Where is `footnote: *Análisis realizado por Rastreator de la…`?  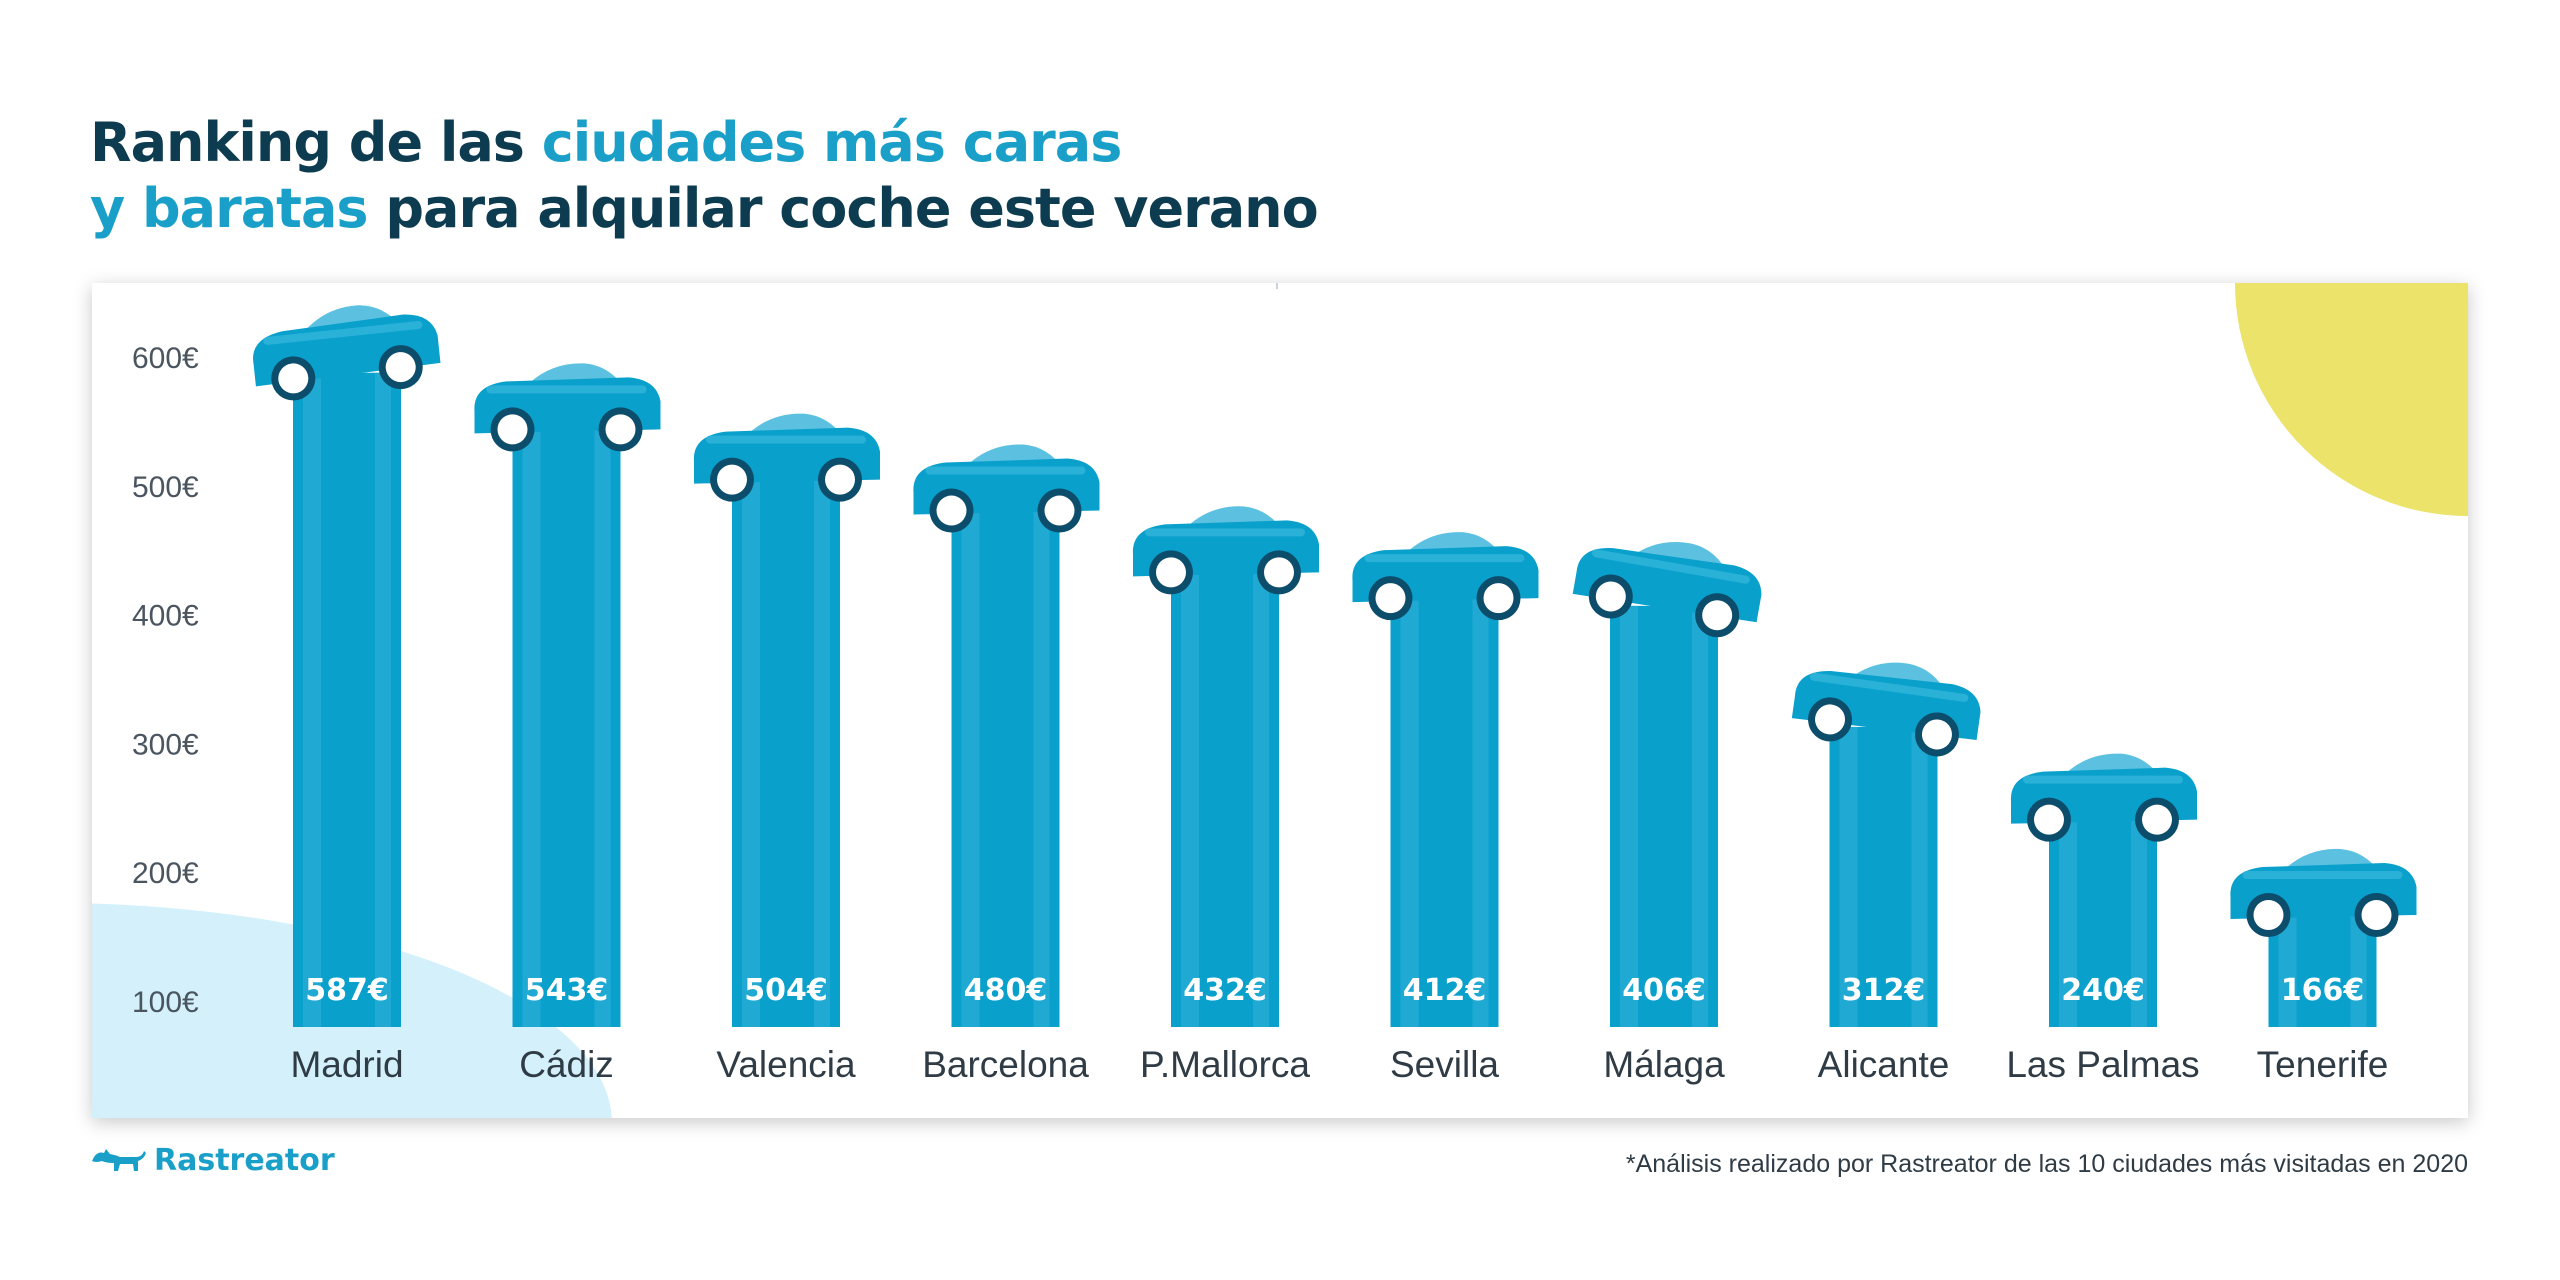 footnote: *Análisis realizado por Rastreator de la… is located at coordinates (2046, 1164).